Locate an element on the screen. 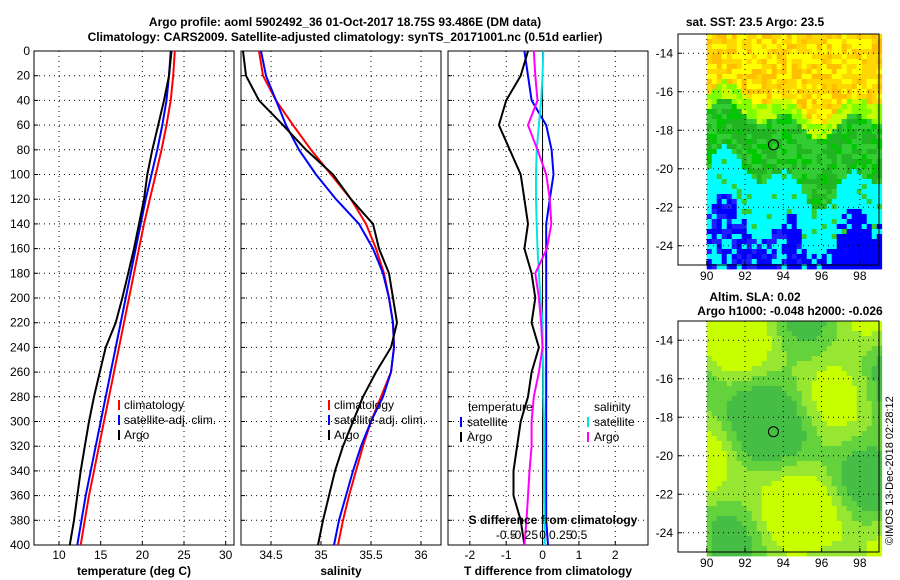 The image size is (900, 580). legend-marker is located at coordinates (588, 422).